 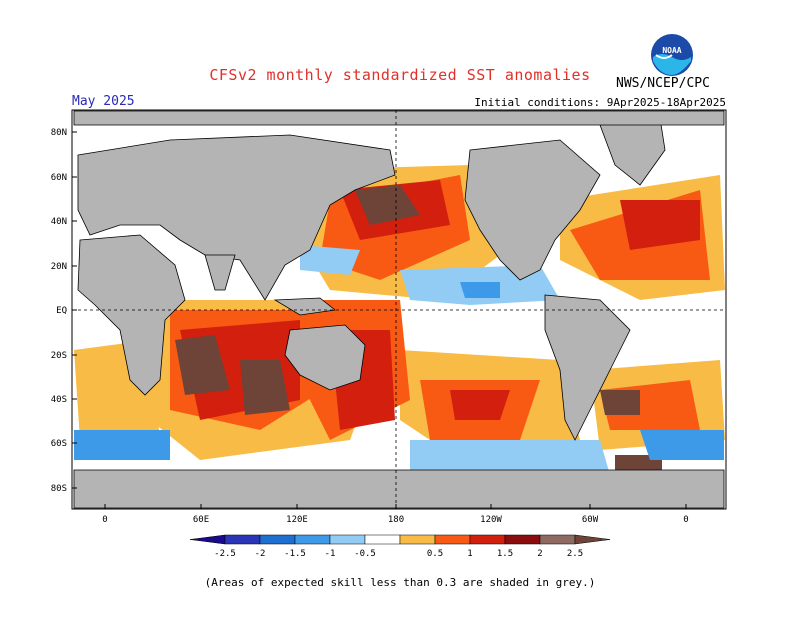 What do you see at coordinates (590, 520) in the screenshot?
I see `lon-label: 60W` at bounding box center [590, 520].